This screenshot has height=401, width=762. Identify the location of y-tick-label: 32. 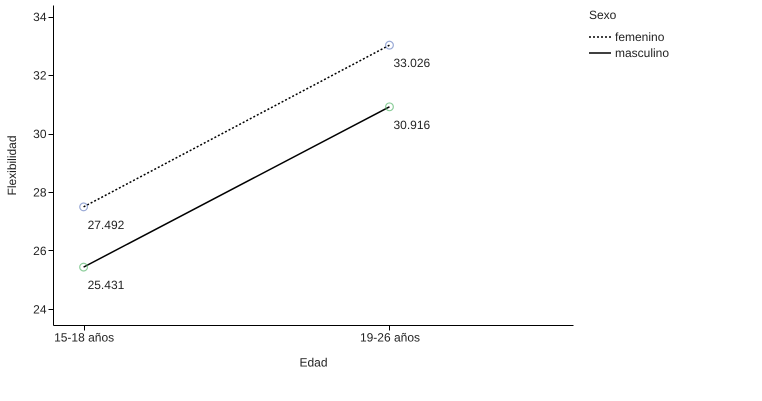
(40, 75).